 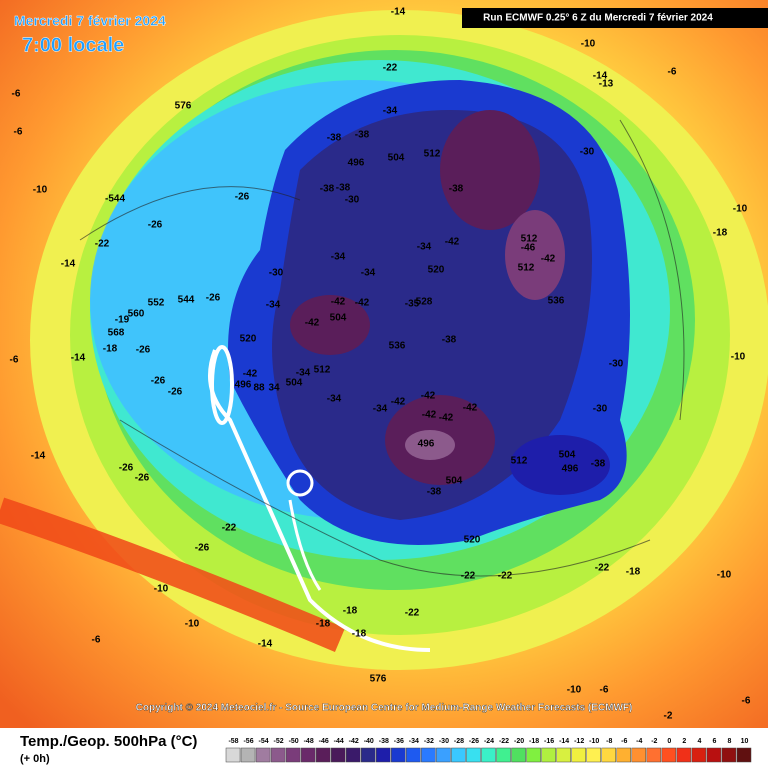 What do you see at coordinates (359, 634) in the screenshot?
I see `contour-label: -18` at bounding box center [359, 634].